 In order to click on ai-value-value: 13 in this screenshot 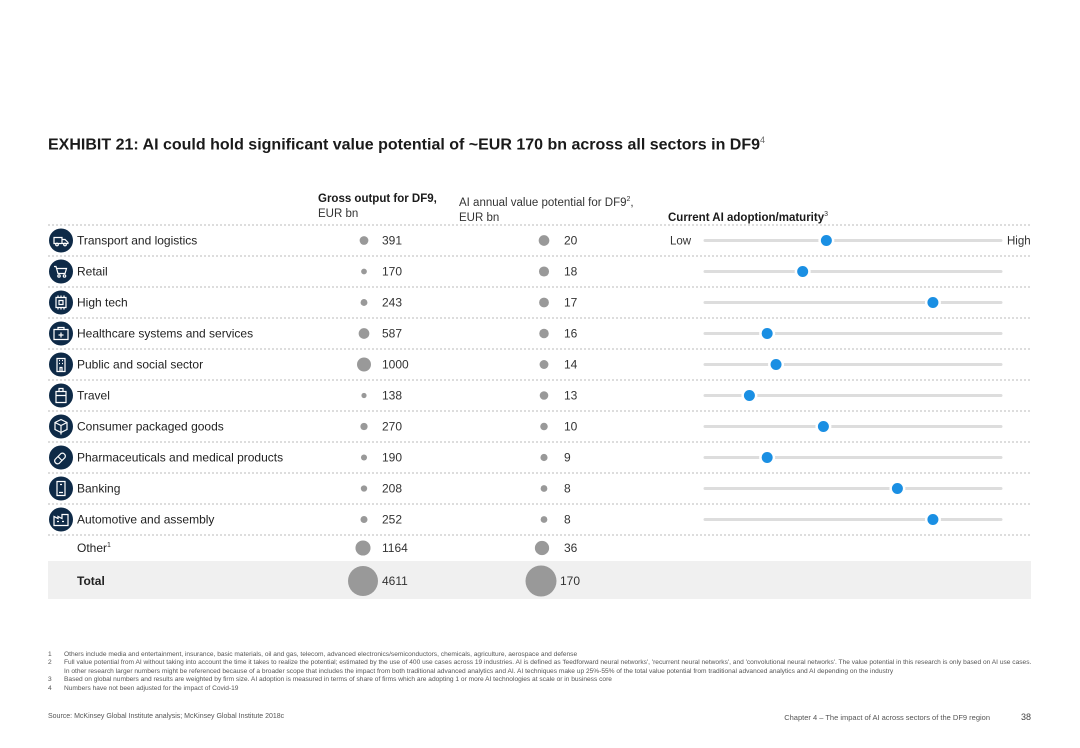, I will do `click(571, 396)`.